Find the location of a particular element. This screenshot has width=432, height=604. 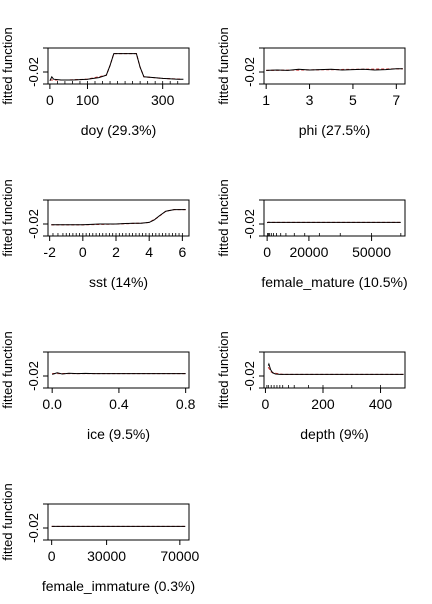

panel-2: 1 3 5 7 -0.02 phi (27.5%) fitted function is located at coordinates (311, 82).